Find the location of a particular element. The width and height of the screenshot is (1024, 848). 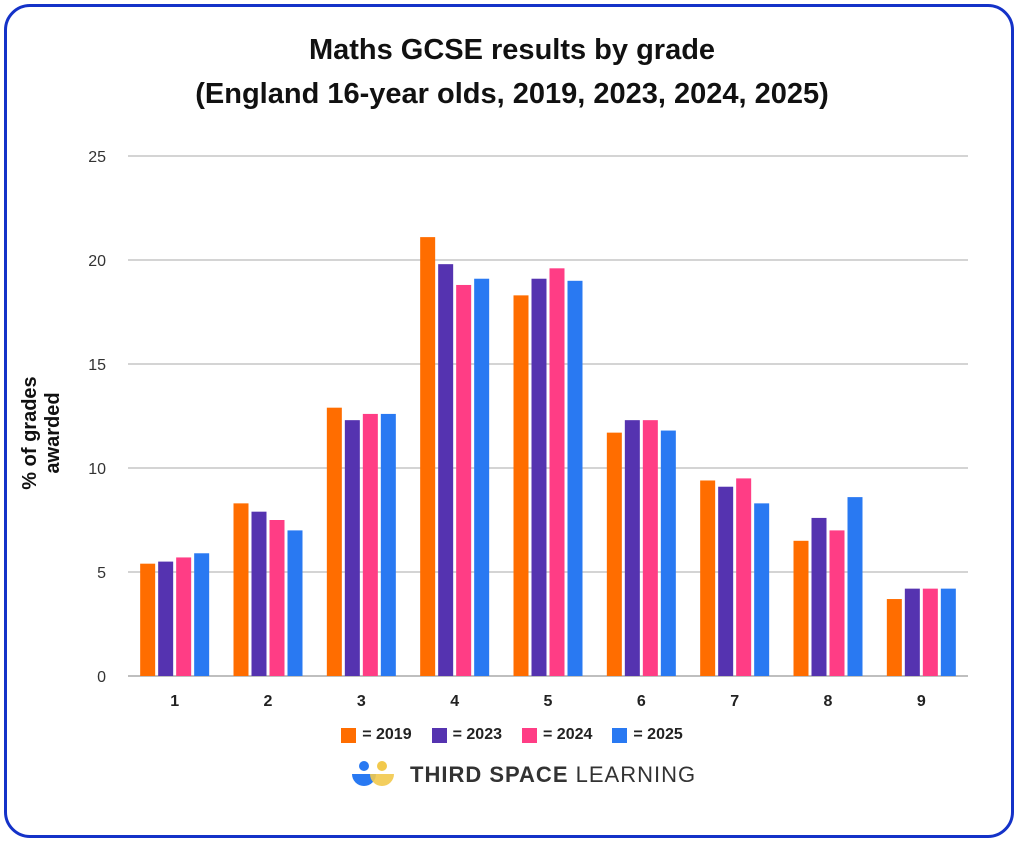

y-tick-label: 20 is located at coordinates (97, 261).